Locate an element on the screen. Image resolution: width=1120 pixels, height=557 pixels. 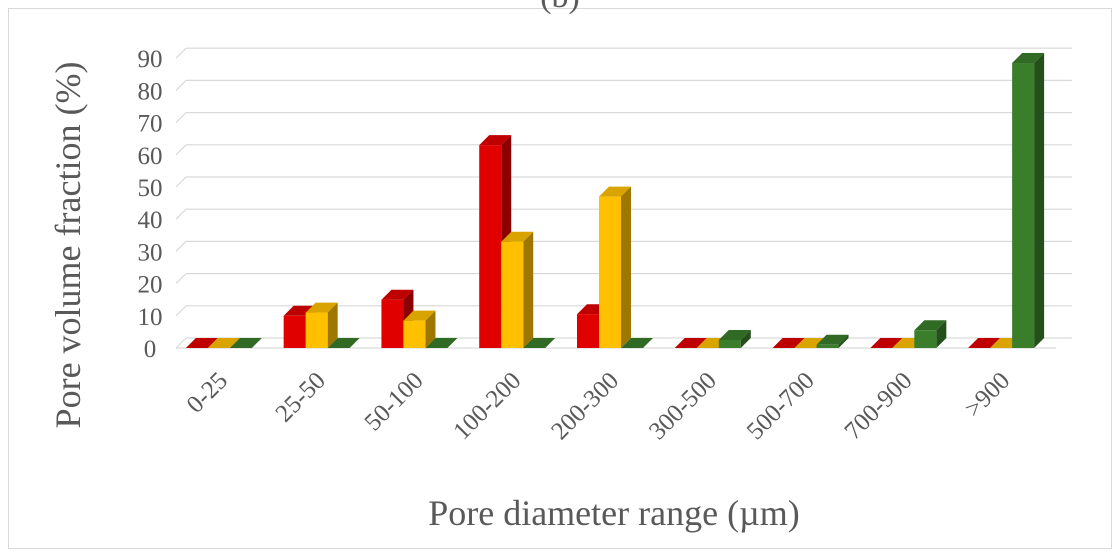
chart-title: (b) is located at coordinates (560, 8).